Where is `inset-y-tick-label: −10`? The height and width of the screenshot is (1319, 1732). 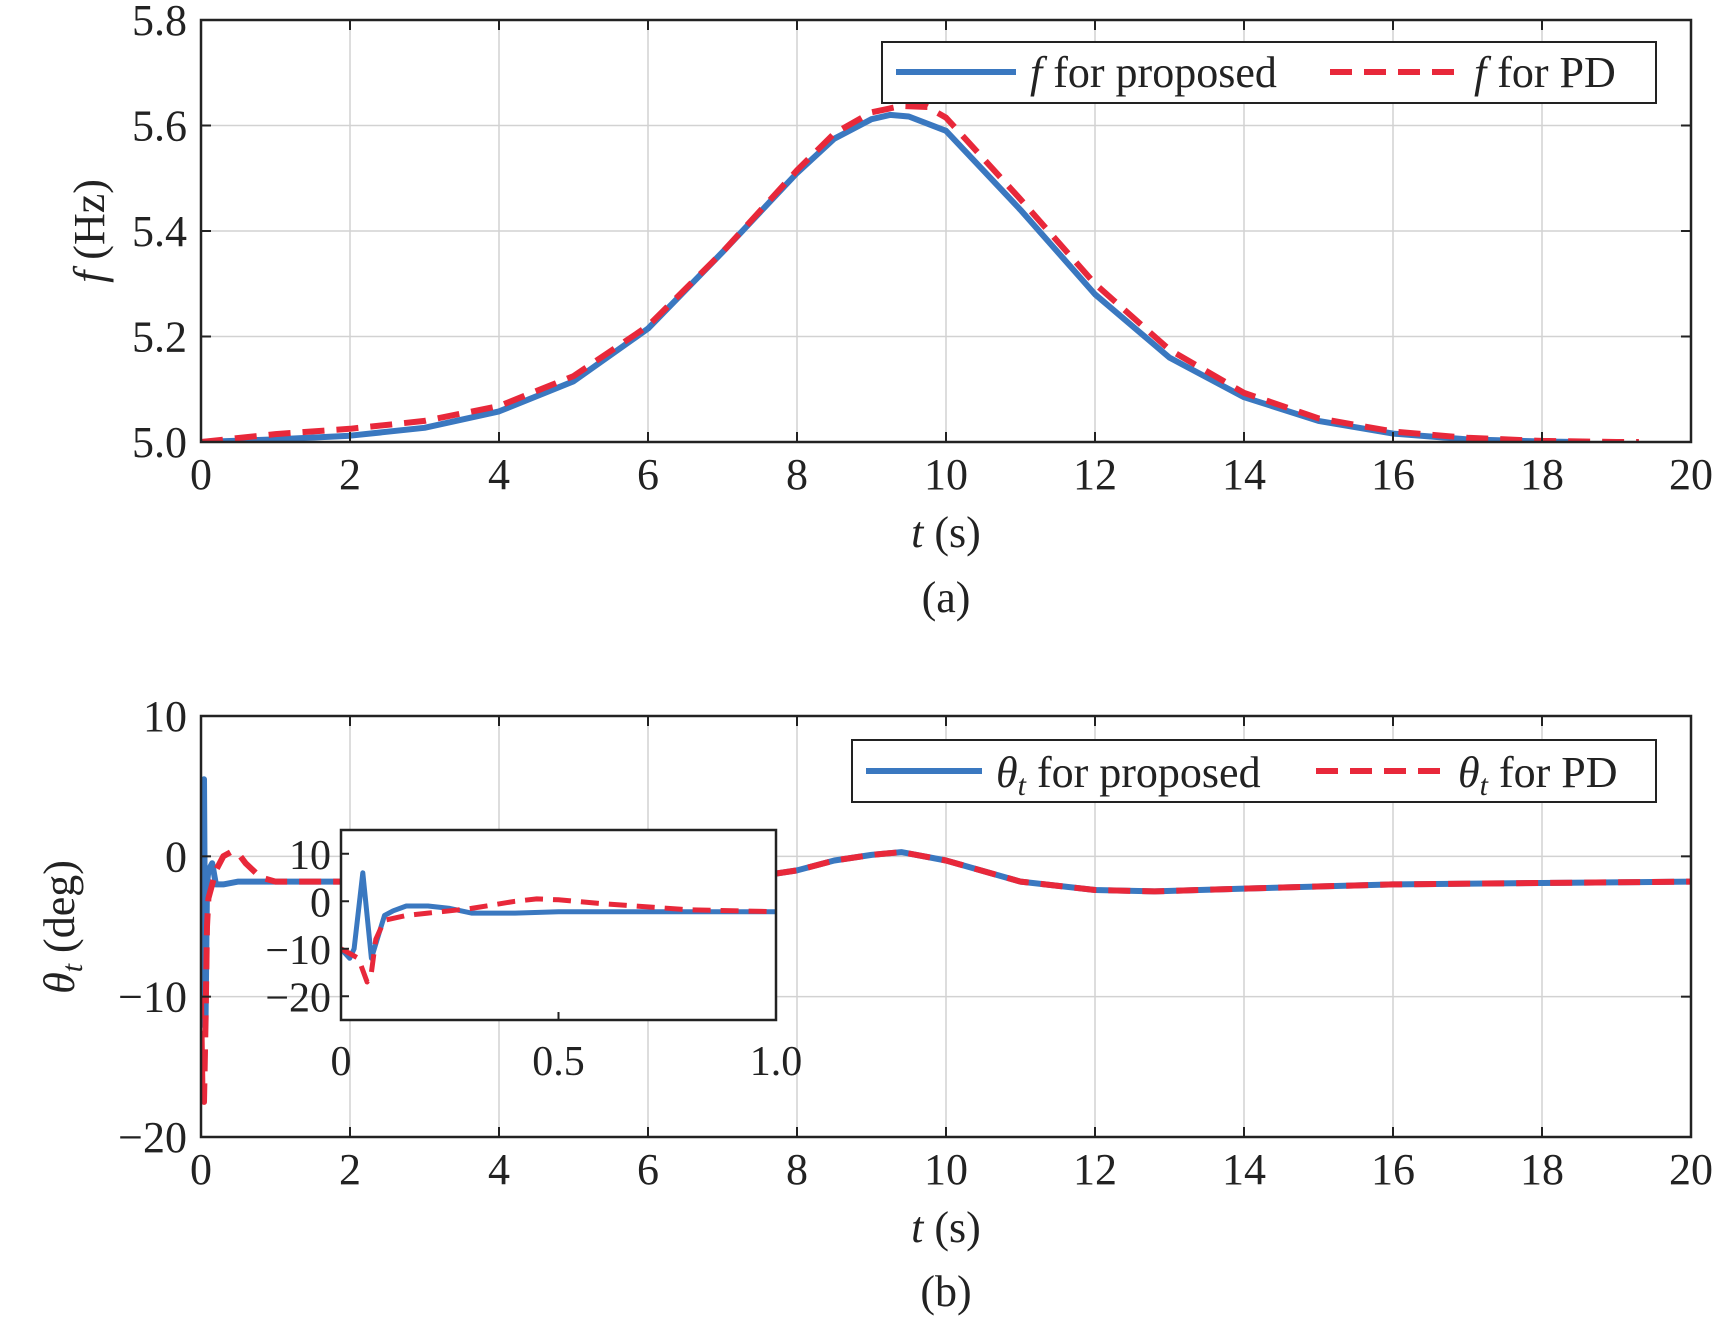
inset-y-tick-label: −10 is located at coordinates (298, 951).